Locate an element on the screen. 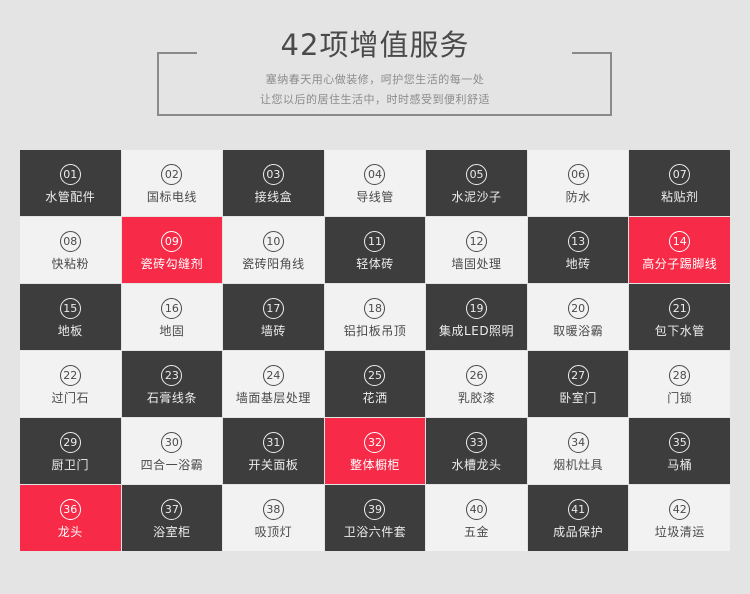 This screenshot has height=594, width=750. service-number-badge: 08 is located at coordinates (70, 241).